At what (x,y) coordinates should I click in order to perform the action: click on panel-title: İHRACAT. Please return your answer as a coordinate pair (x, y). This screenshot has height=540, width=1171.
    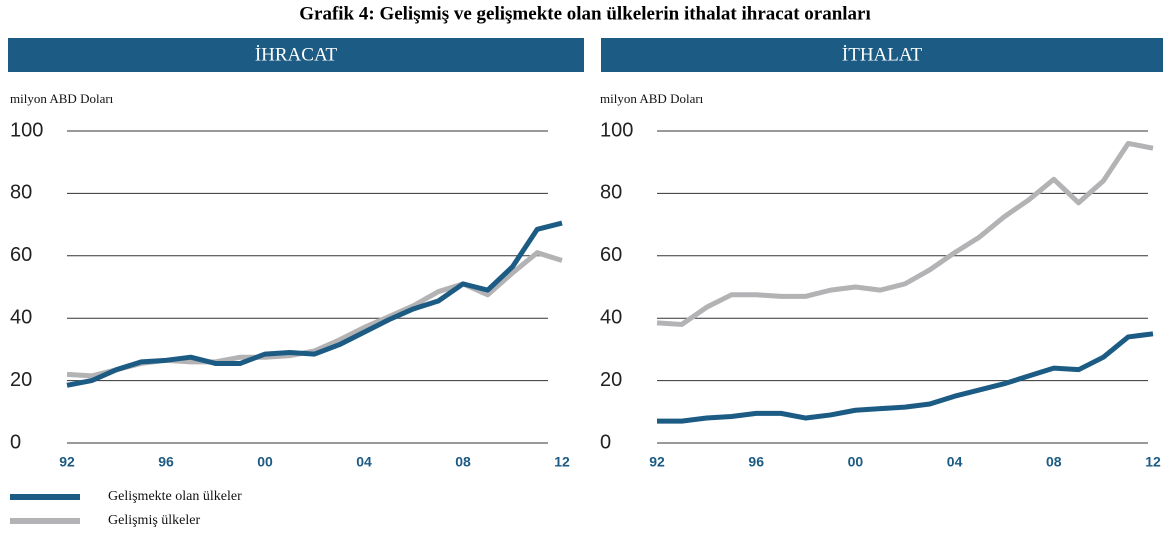
    Looking at the image, I should click on (296, 54).